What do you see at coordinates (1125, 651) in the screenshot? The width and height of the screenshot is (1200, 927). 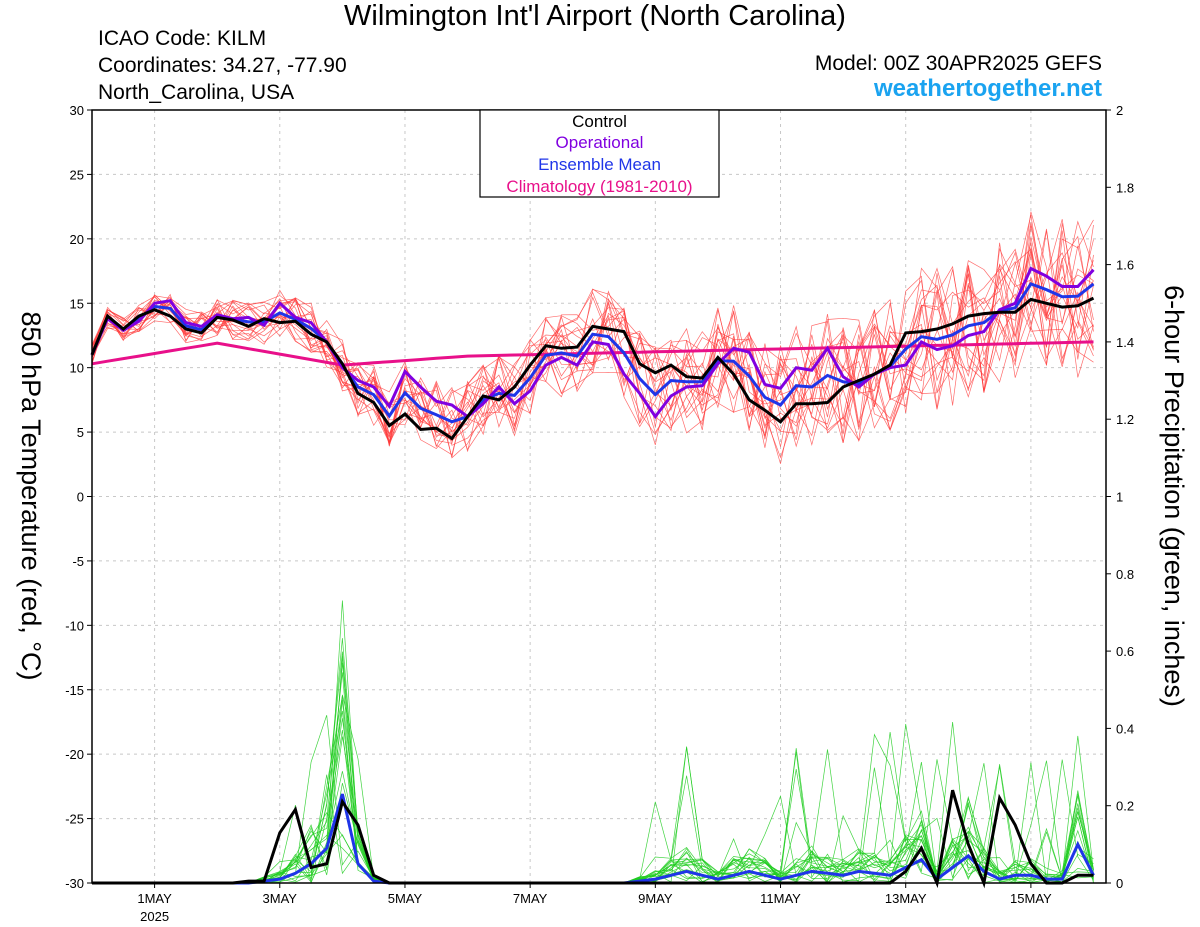 I see `right-tick-label: 0.6` at bounding box center [1125, 651].